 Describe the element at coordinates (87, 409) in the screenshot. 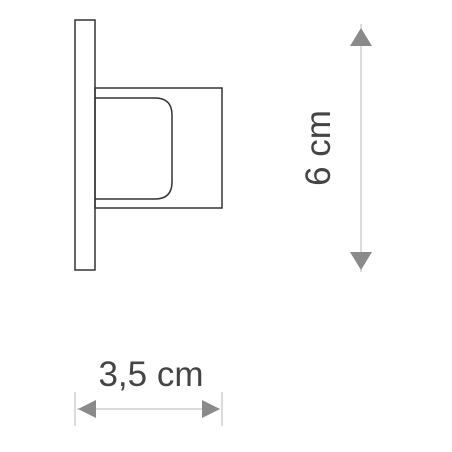

I see `arrow-left-icon` at that location.